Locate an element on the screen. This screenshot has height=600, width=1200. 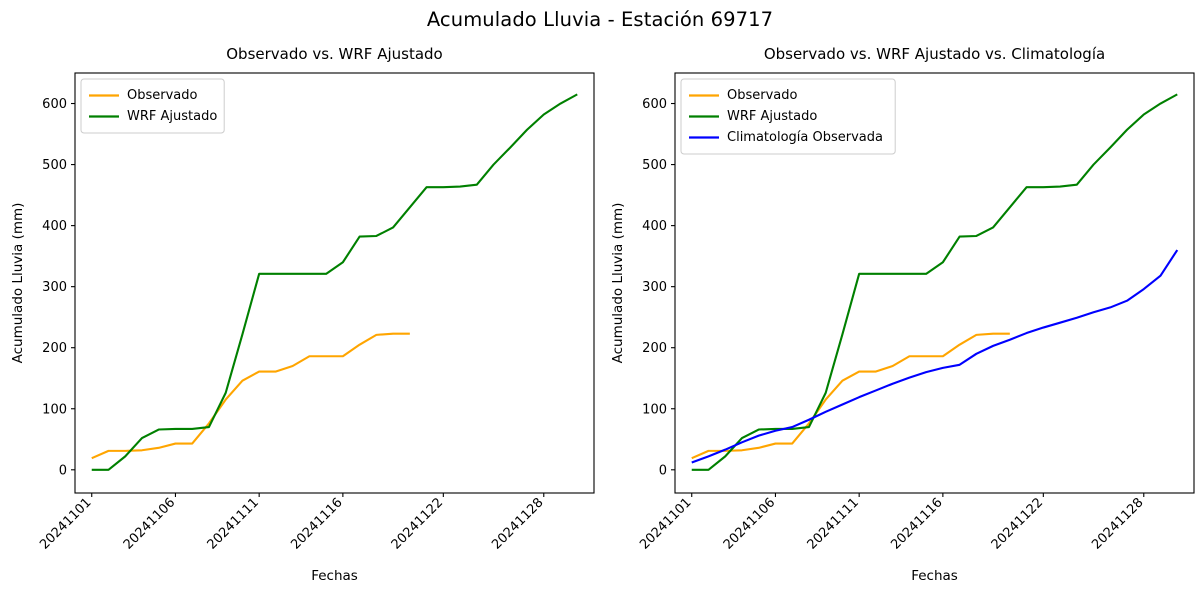
axes-title: Observado vs. WRF Ajustado is located at coordinates (334, 54).